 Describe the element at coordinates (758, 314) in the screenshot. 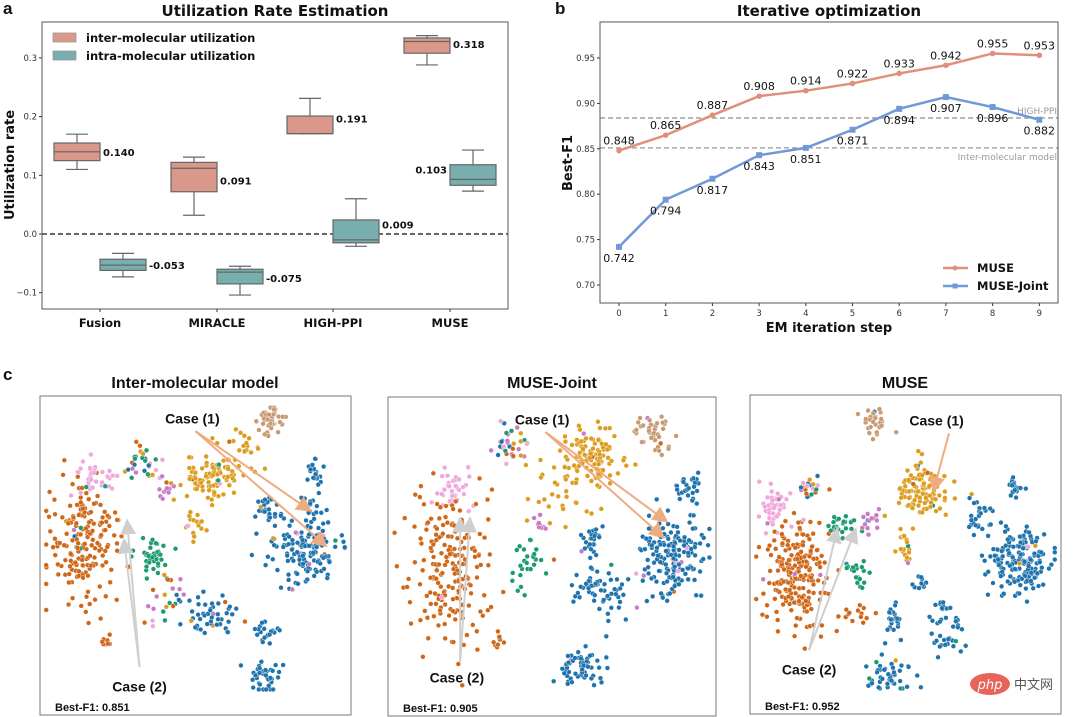

I see `x-tick-label: 3` at that location.